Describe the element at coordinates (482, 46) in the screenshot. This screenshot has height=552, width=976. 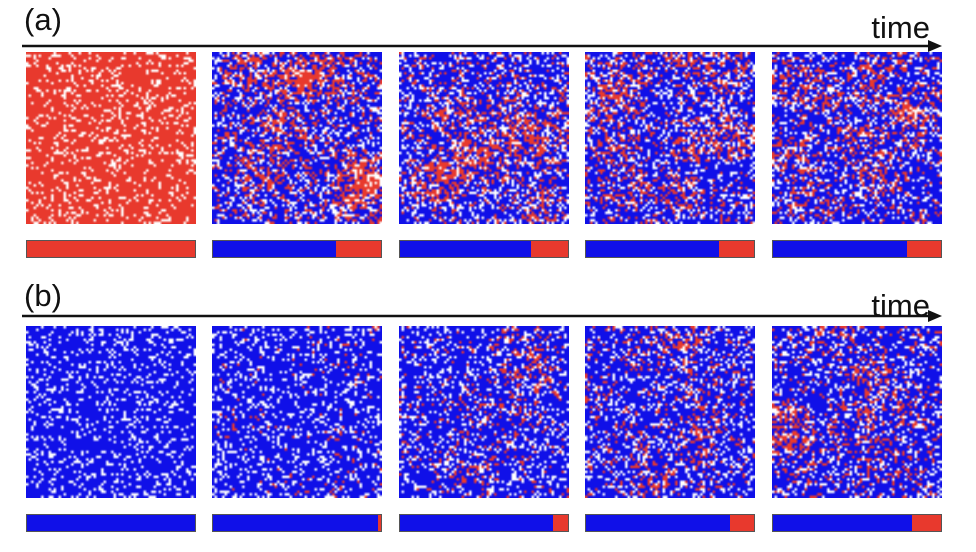
I see `time-arrow-a` at that location.